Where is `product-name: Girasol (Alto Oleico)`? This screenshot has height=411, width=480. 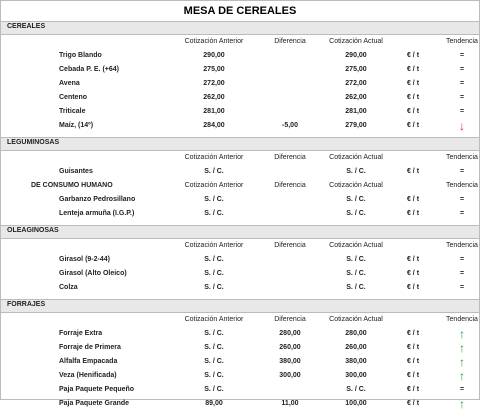
product-name: Girasol (Alto Oleico) is located at coordinates (93, 273).